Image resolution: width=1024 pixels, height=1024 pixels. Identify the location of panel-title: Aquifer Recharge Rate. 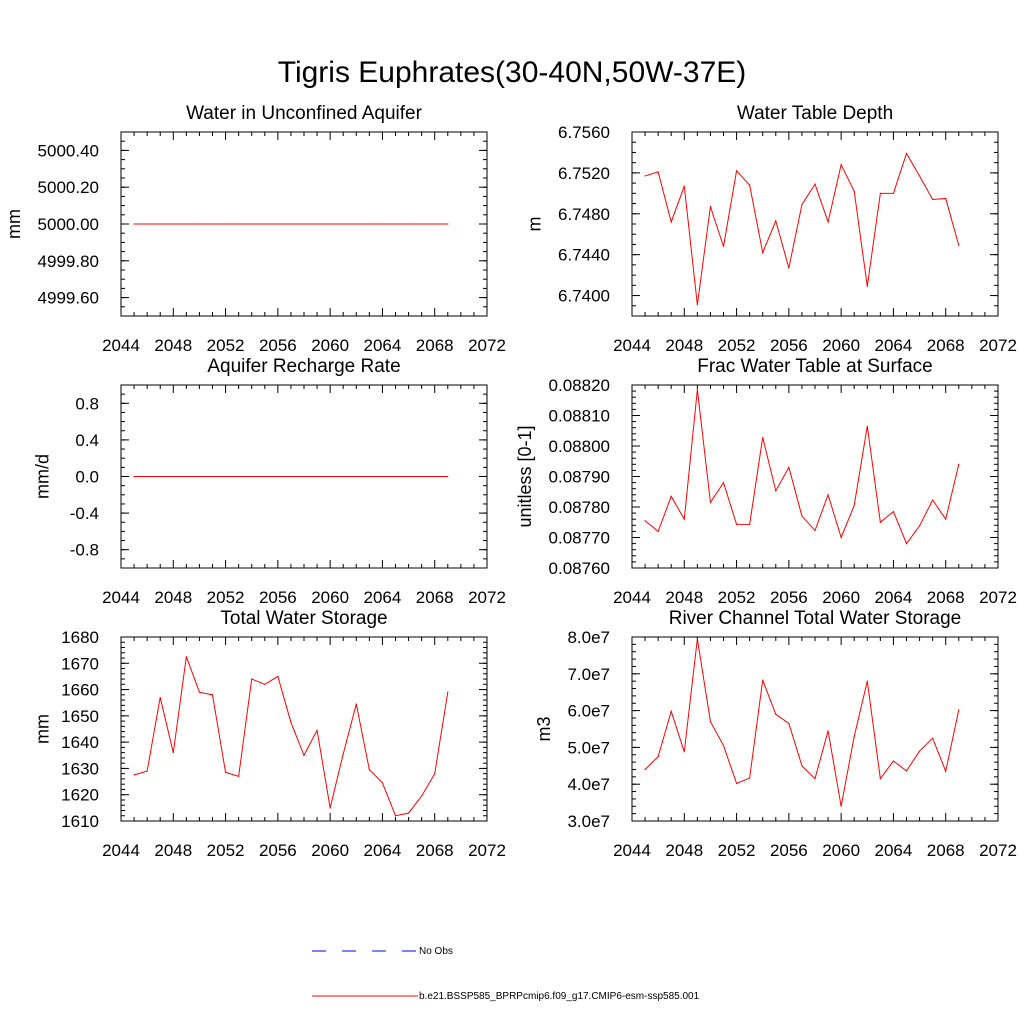
(303, 366).